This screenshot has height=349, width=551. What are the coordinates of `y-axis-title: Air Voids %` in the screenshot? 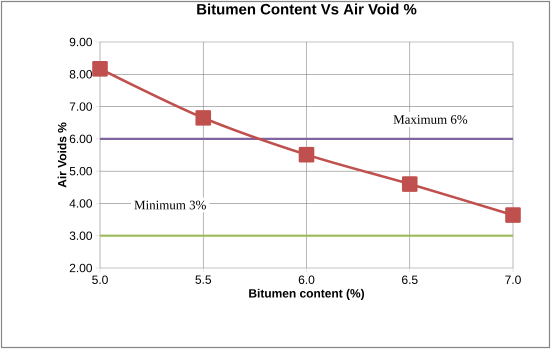 It's located at (62, 155).